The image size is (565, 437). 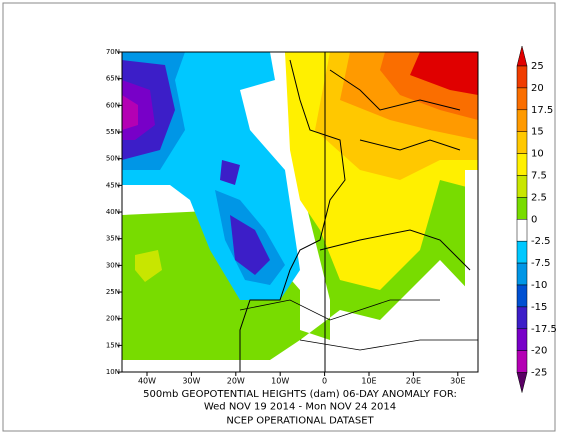 I want to click on lon-label: 30E, so click(x=457, y=381).